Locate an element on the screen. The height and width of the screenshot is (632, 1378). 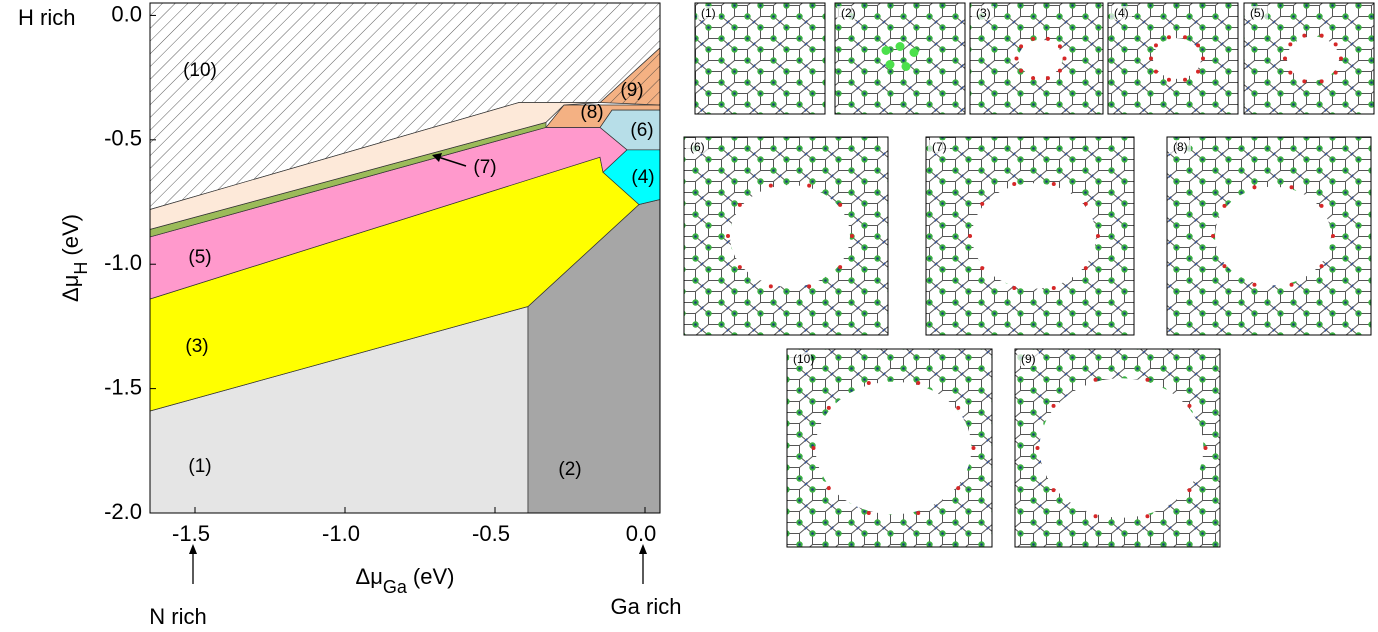
region-label: (10) is located at coordinates (200, 70).